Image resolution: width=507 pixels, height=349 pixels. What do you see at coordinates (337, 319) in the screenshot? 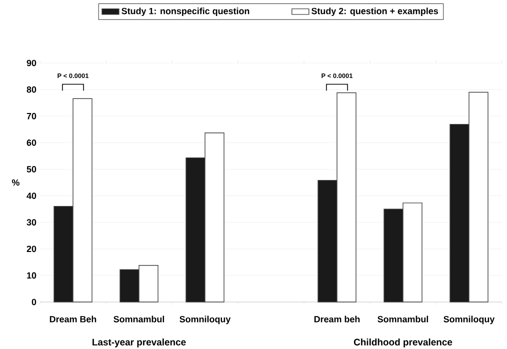
I see `x-tick-label: Dream beh` at bounding box center [337, 319].